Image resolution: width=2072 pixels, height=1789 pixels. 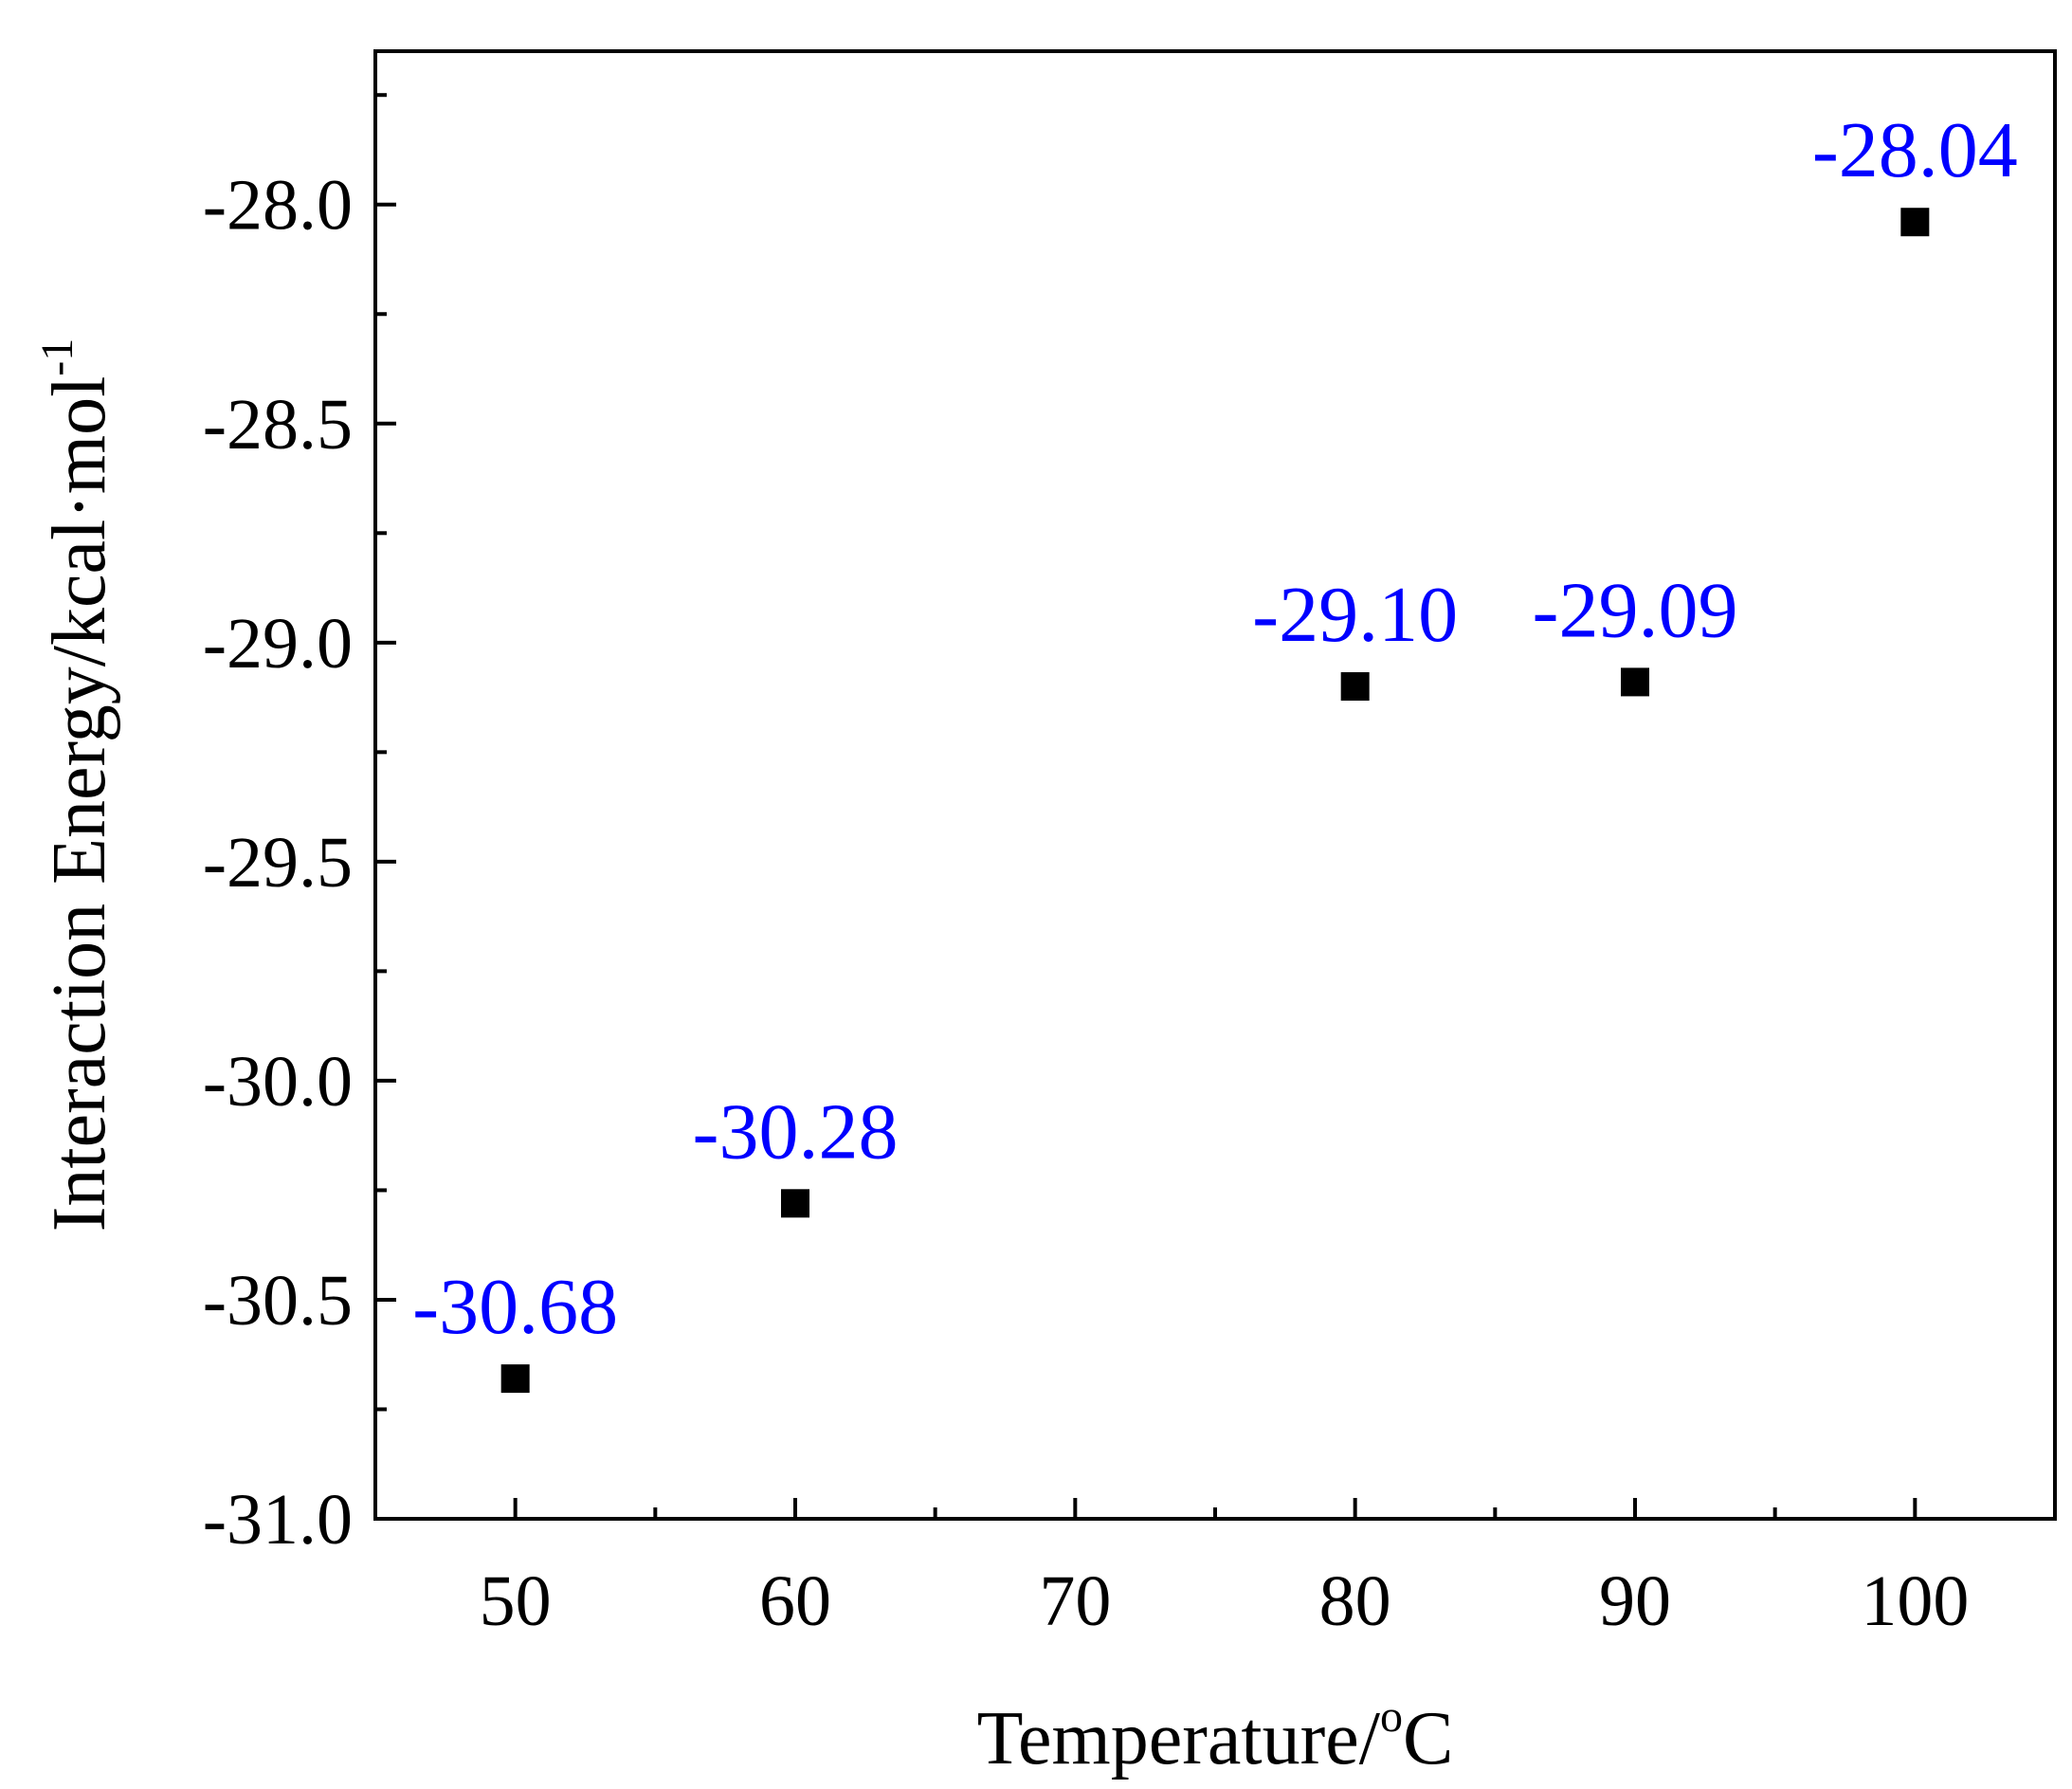 What do you see at coordinates (278, 1520) in the screenshot?
I see `y-tick-label: -31.0` at bounding box center [278, 1520].